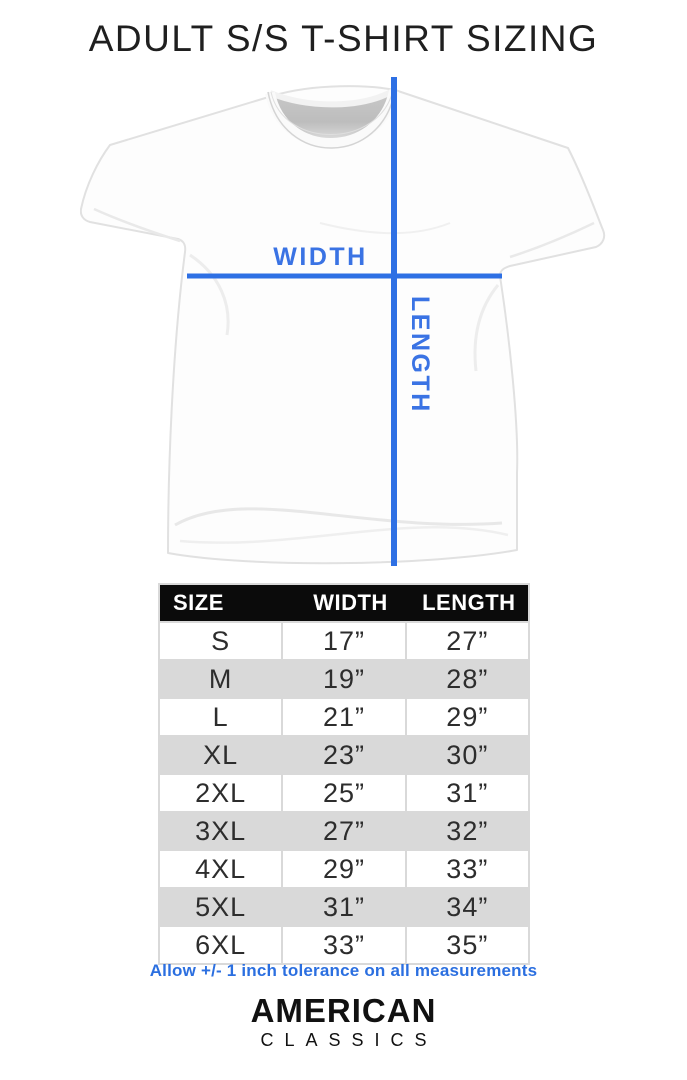 Image resolution: width=687 pixels, height=1080 pixels. I want to click on table-row: L 21” 29”, so click(344, 717).